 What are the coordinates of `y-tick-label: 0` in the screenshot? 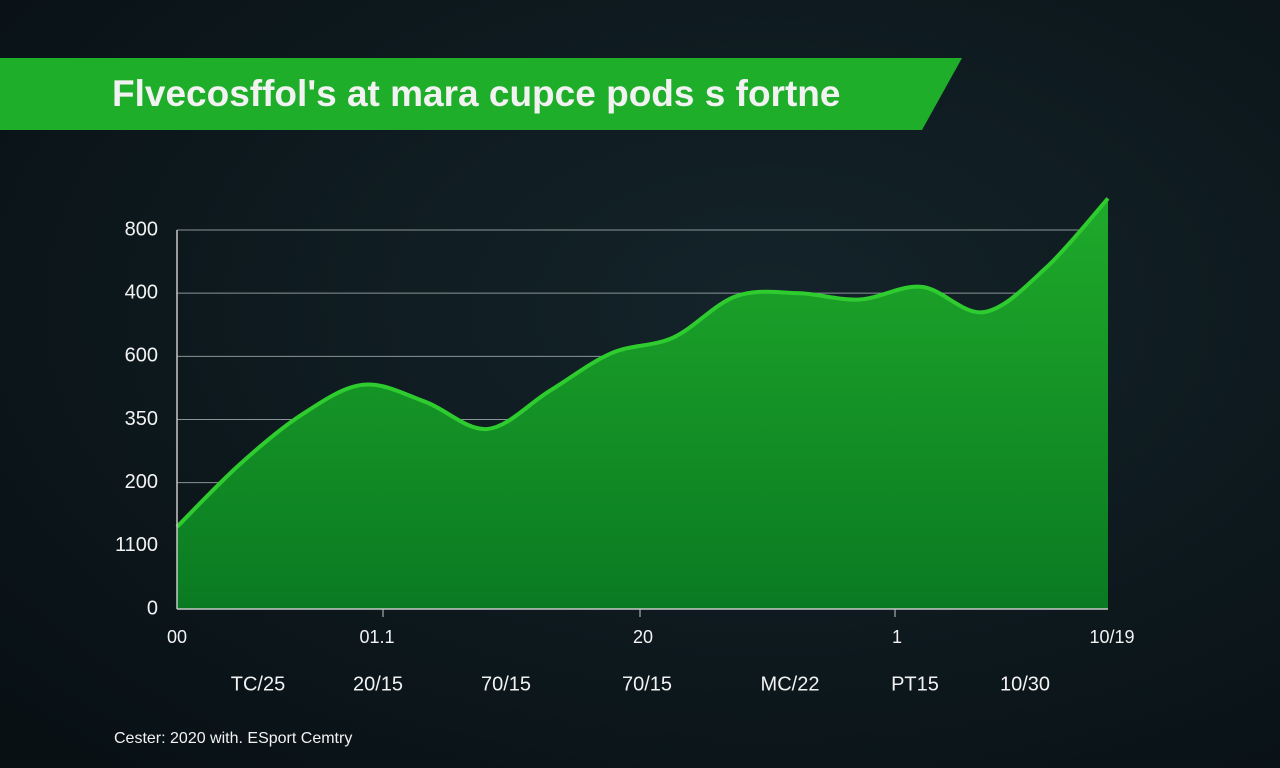 It's located at (152, 608).